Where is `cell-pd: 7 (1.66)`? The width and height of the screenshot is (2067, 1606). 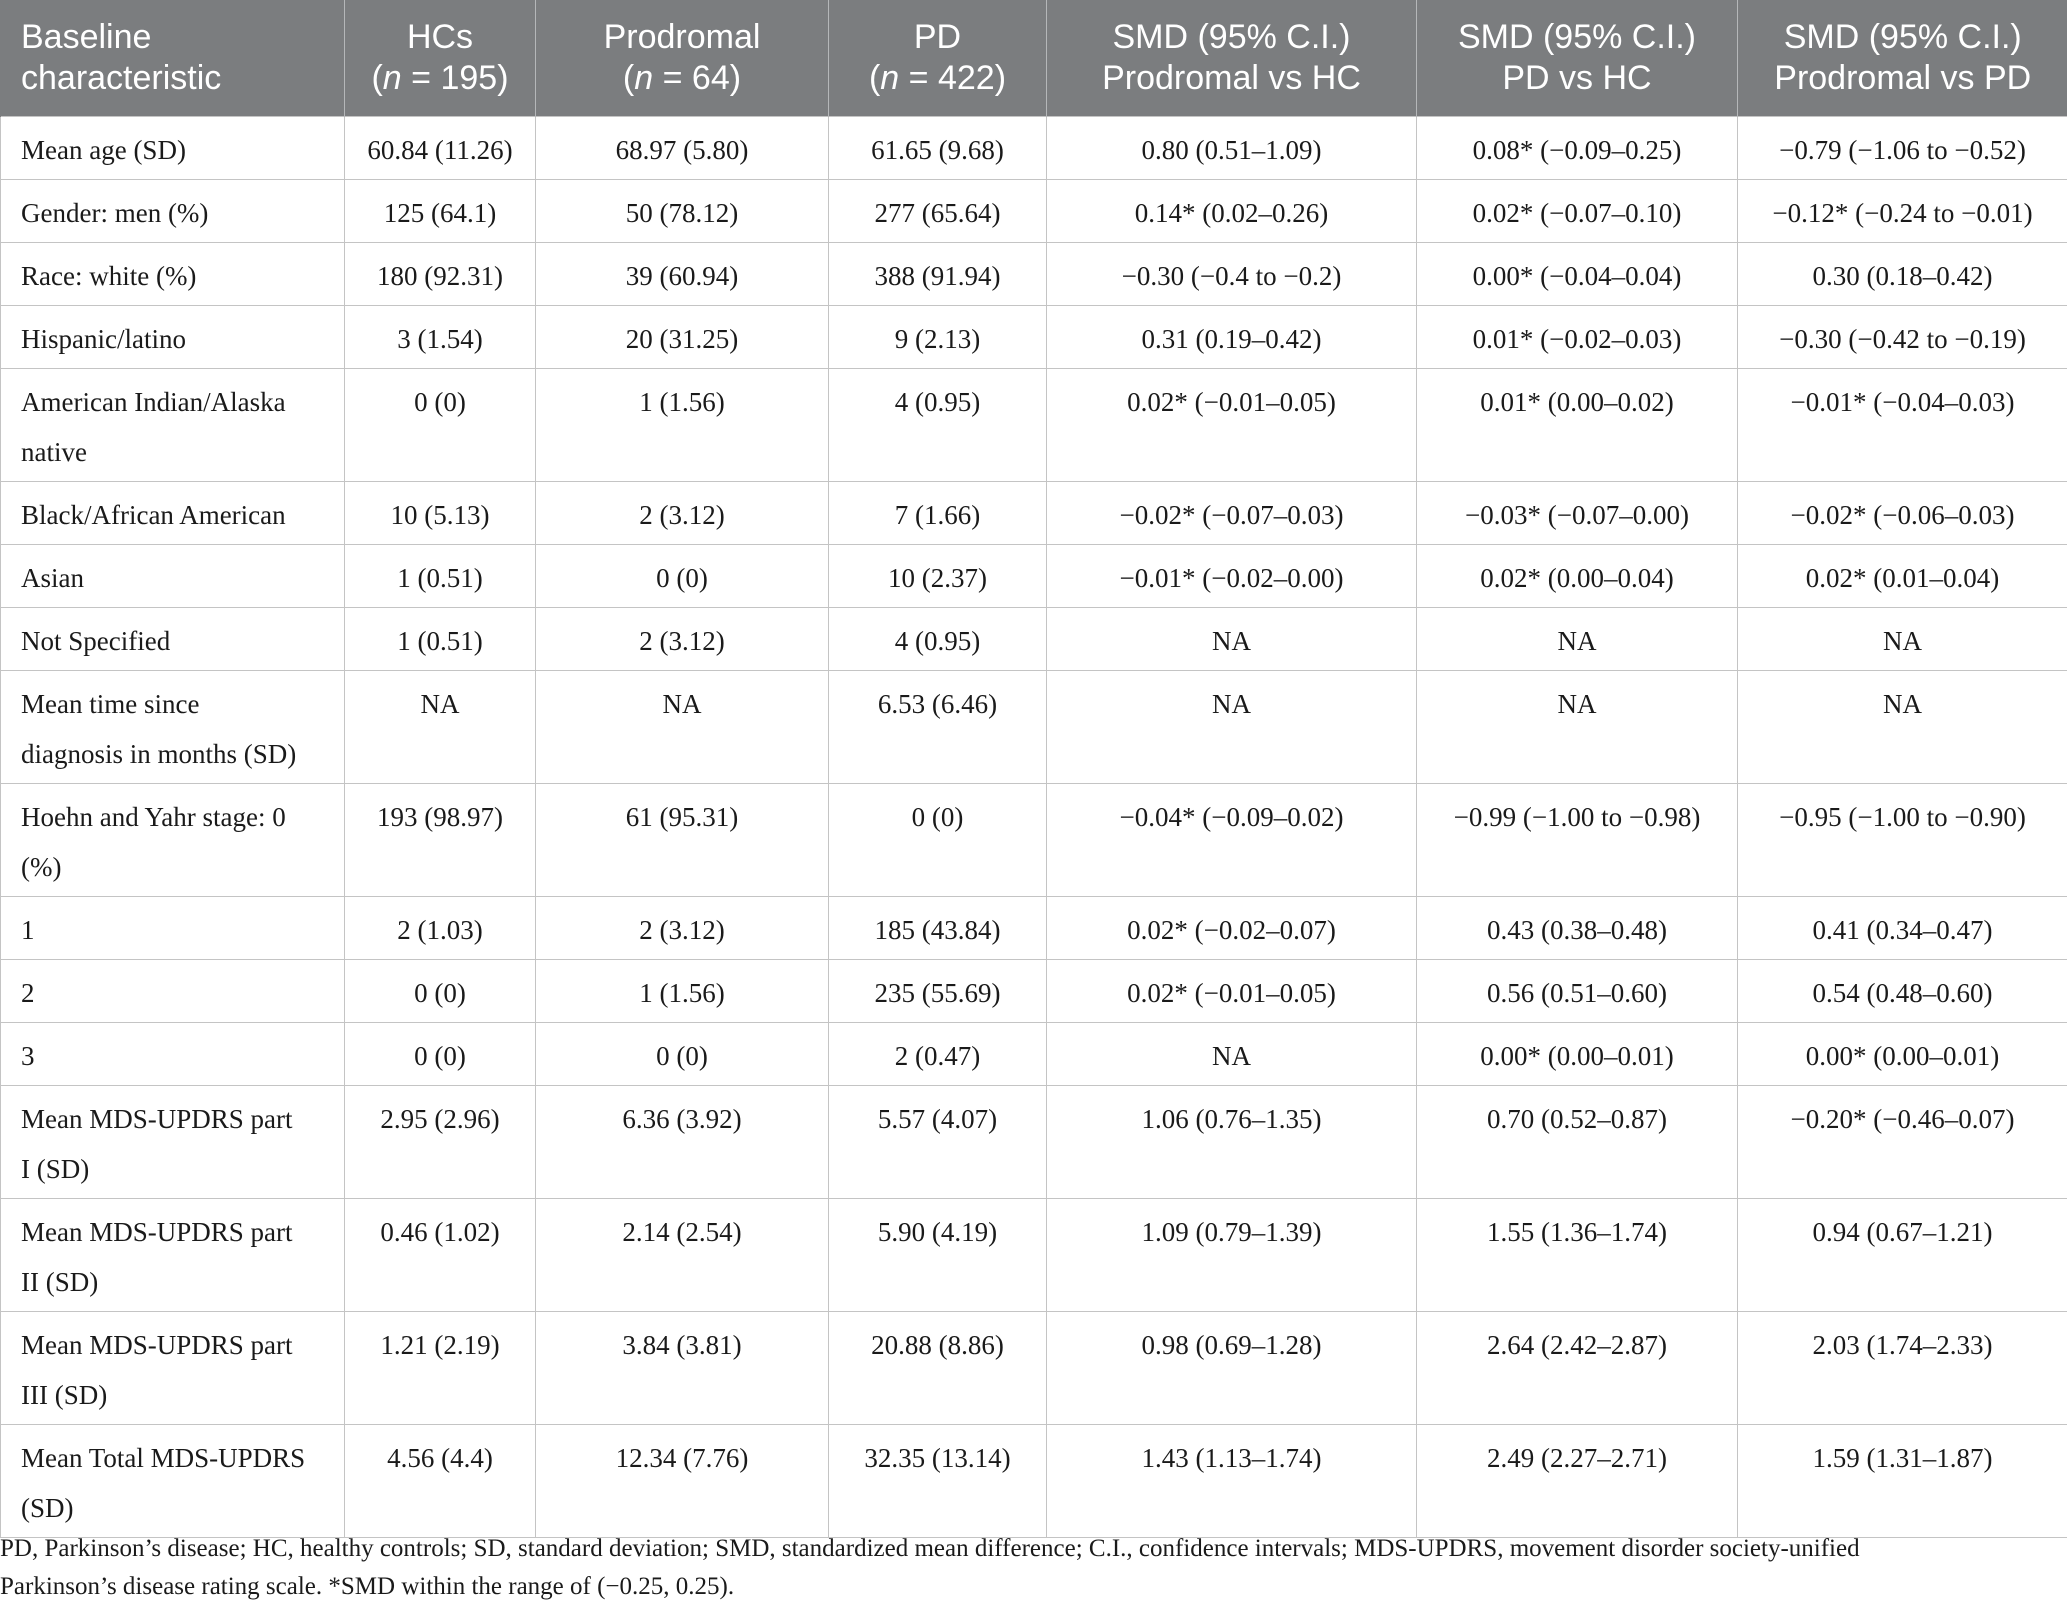
cell-pd: 7 (1.66) is located at coordinates (937, 513).